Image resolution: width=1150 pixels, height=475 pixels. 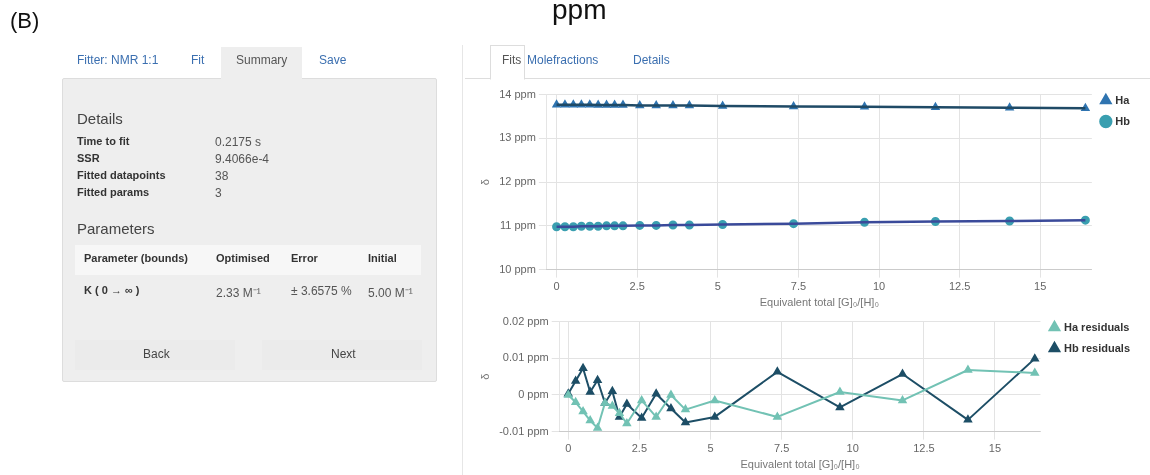 What do you see at coordinates (1123, 120) in the screenshot?
I see `legend-label: Hb` at bounding box center [1123, 120].